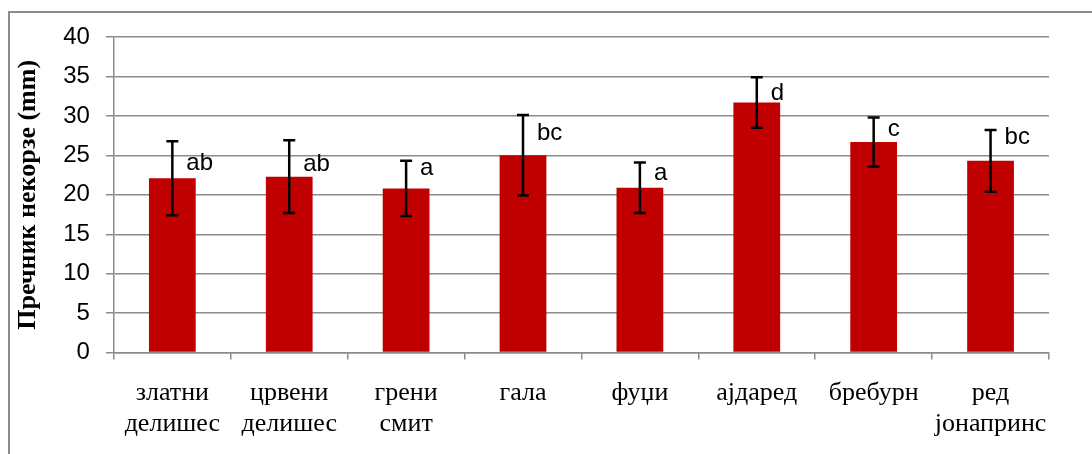  What do you see at coordinates (76, 35) in the screenshot?
I see `y-tick-label: 40` at bounding box center [76, 35].